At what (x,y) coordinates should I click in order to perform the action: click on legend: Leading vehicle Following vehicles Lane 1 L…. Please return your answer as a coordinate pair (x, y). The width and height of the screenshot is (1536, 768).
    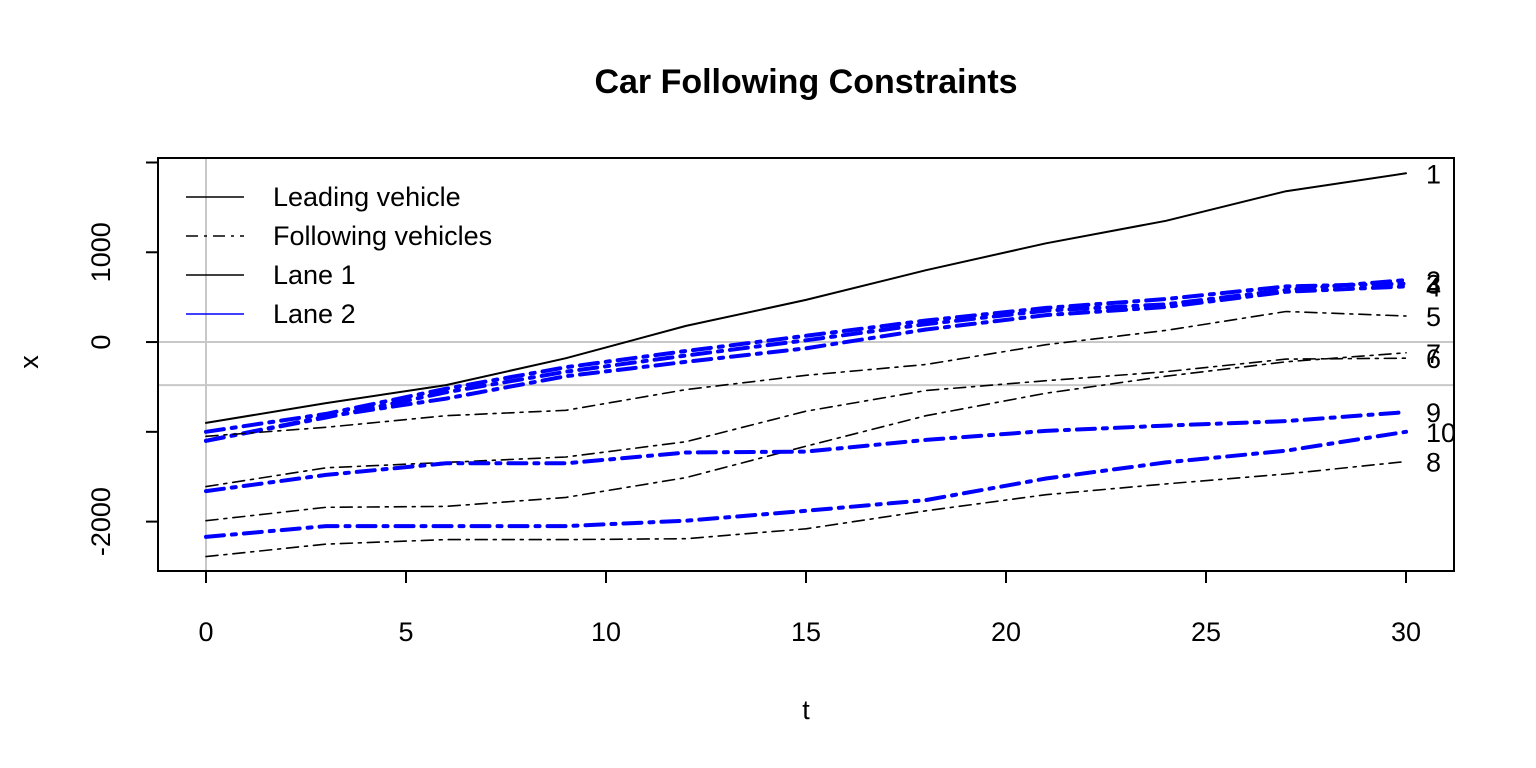
    Looking at the image, I should click on (339, 255).